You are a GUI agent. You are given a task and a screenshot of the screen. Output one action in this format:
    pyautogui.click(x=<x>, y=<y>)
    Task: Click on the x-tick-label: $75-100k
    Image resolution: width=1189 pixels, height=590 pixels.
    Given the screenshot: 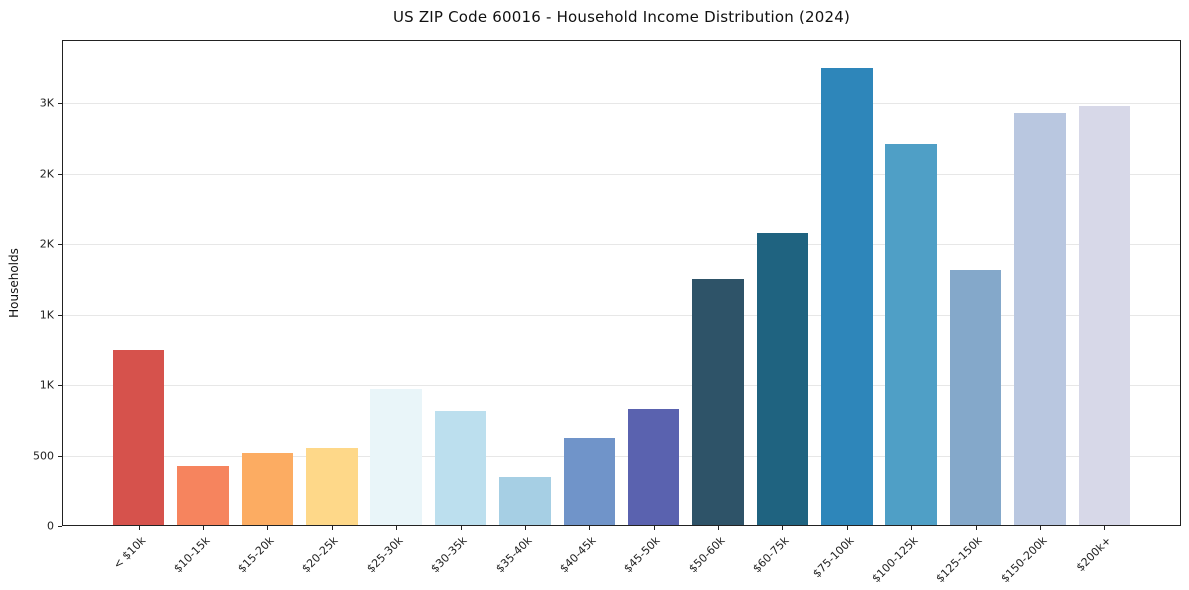 What is the action you would take?
    pyautogui.click(x=833, y=557)
    